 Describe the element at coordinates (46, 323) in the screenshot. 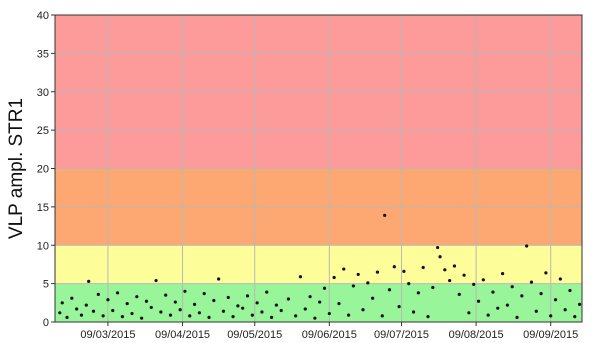

I see `y-tick-label: 0` at that location.